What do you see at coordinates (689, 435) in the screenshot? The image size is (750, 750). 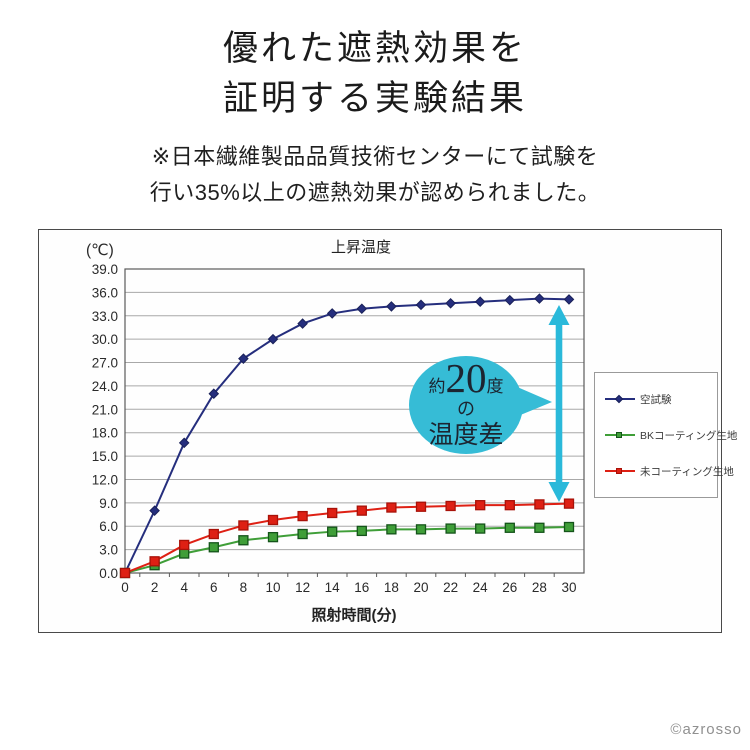 I see `legend-label-bk-coated: BKコーティング生地` at bounding box center [689, 435].